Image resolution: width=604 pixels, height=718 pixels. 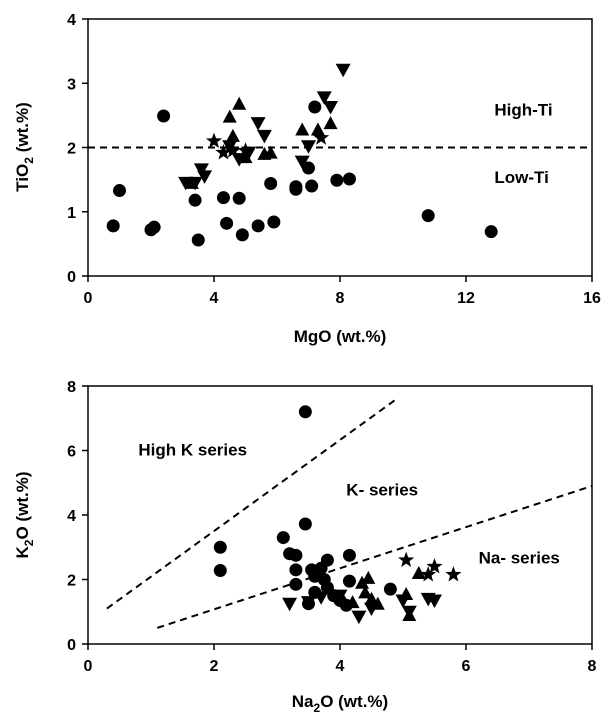 I want to click on x-ticks-bottom: 0 2 4 6 8, so click(x=340, y=659).